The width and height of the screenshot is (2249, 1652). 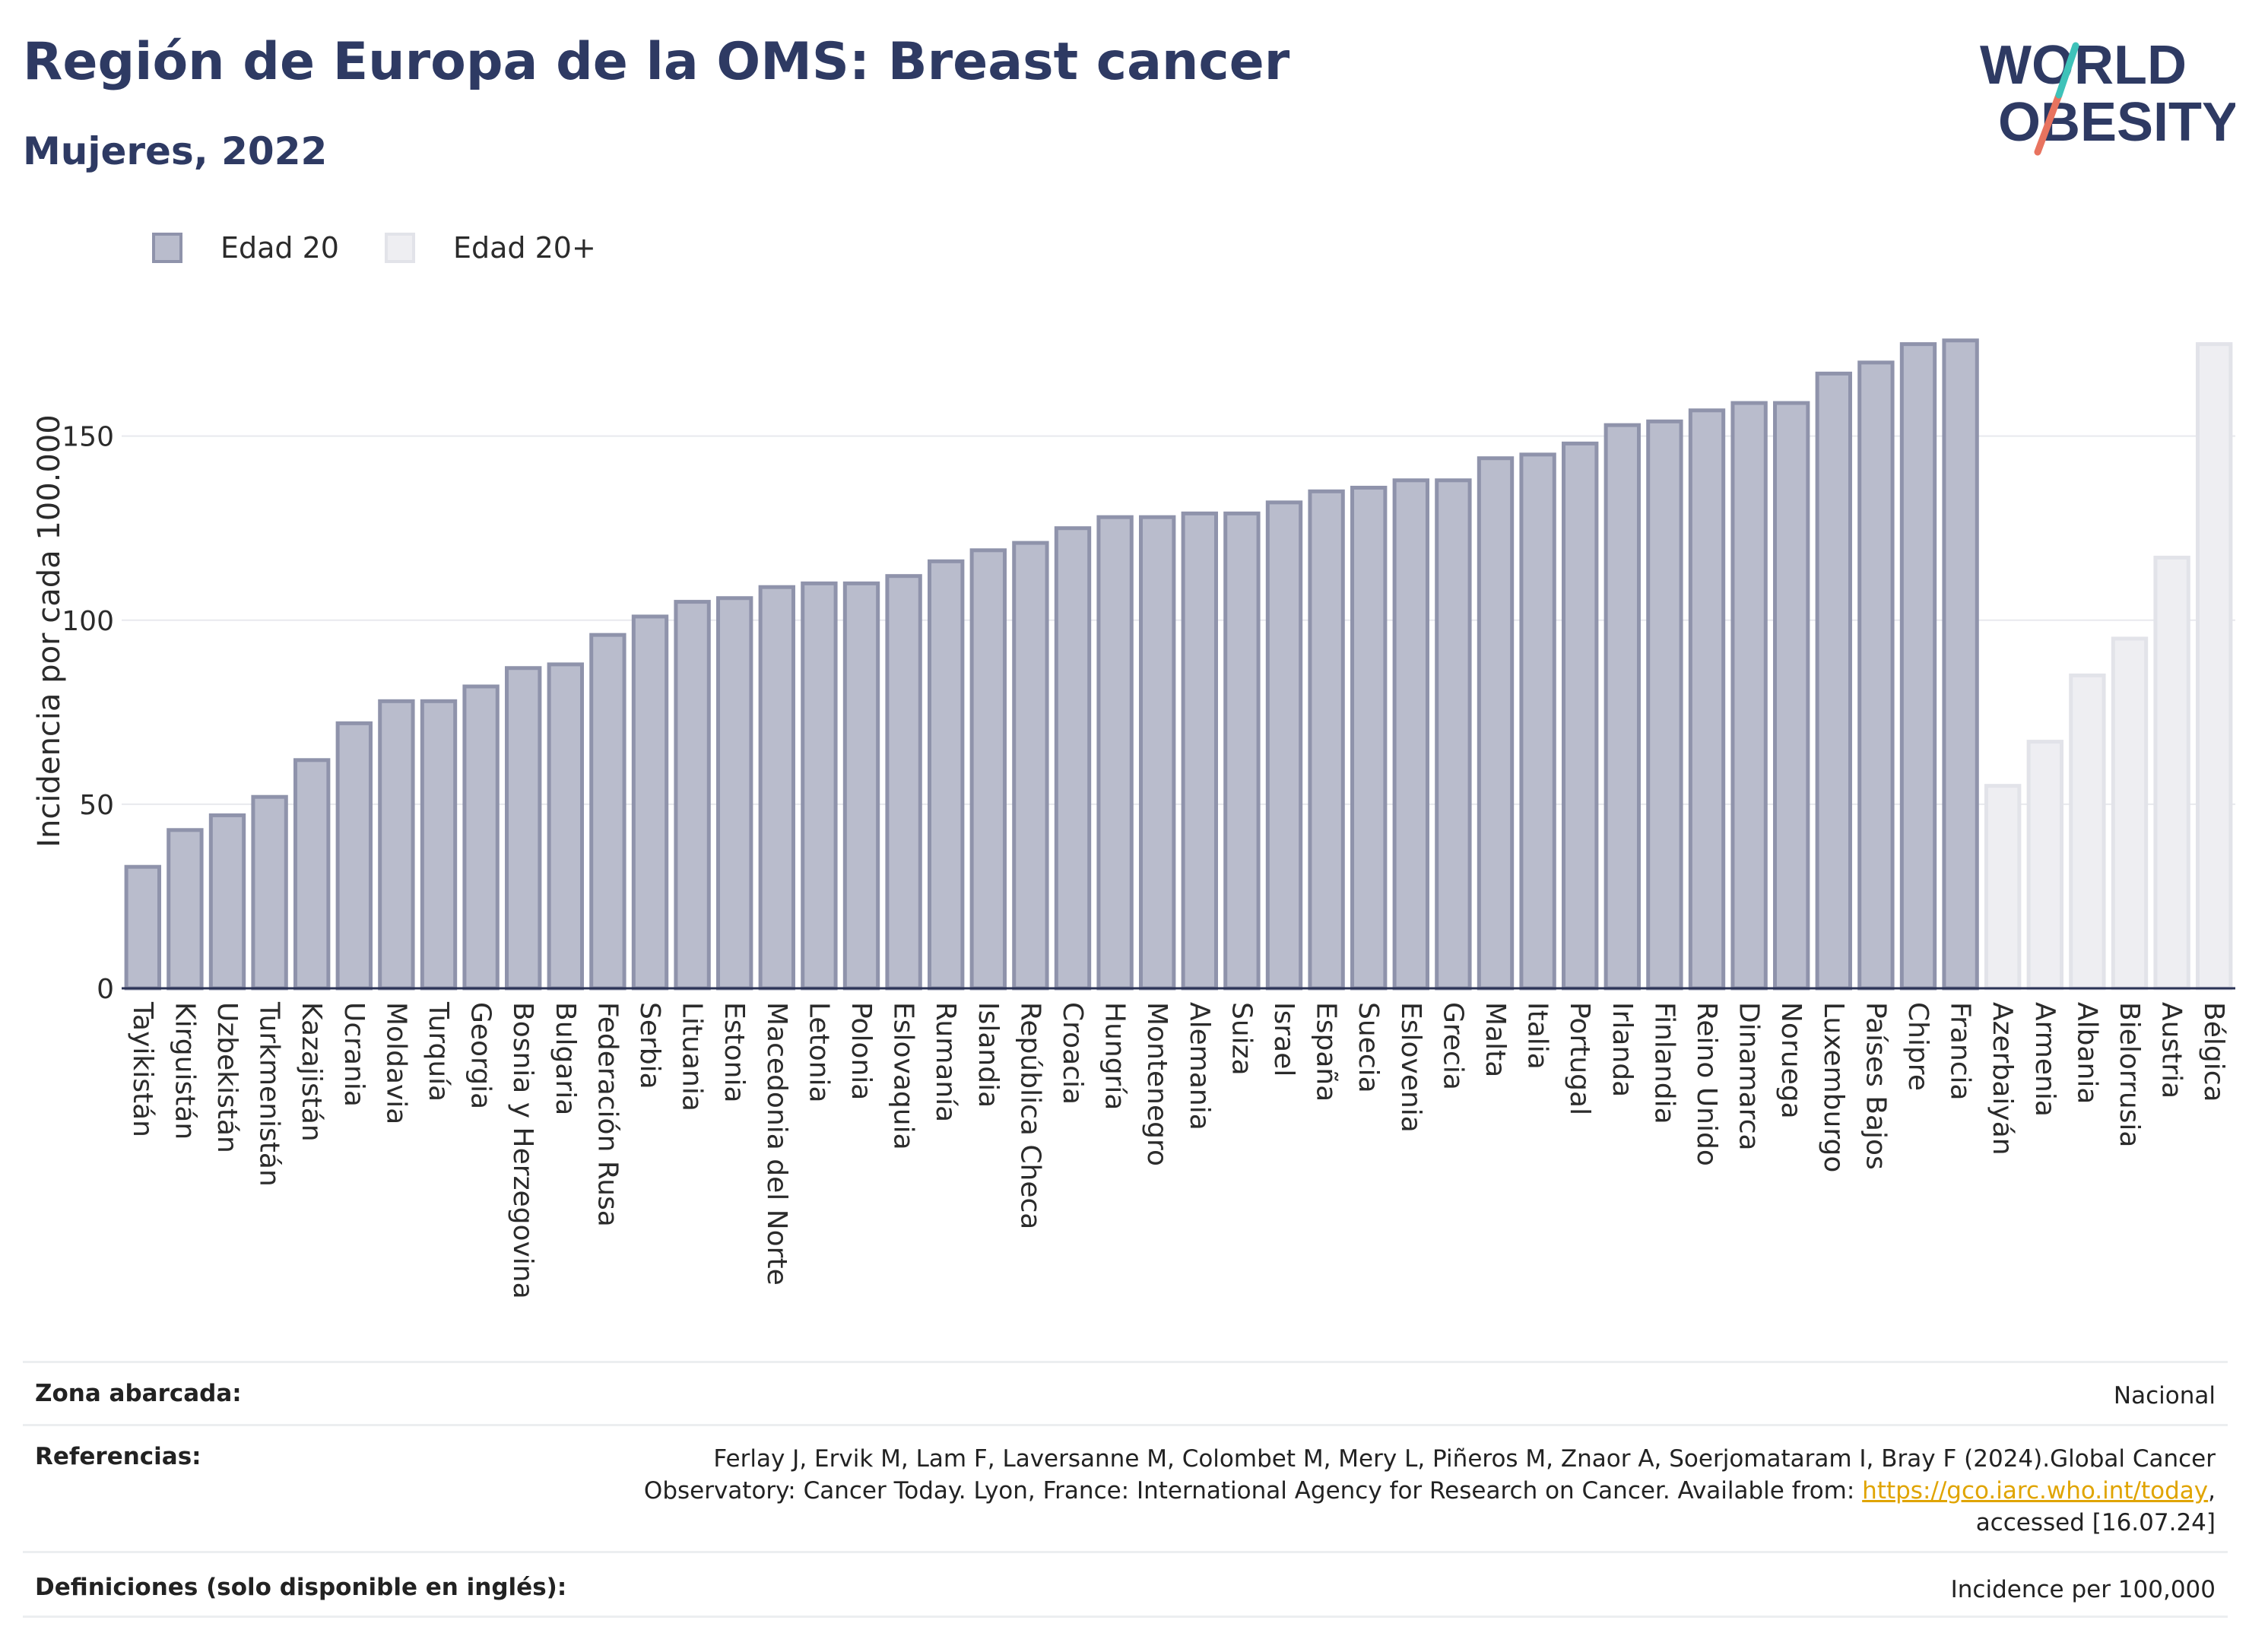 I want to click on x-tick-label: Moldavia, so click(x=395, y=1063).